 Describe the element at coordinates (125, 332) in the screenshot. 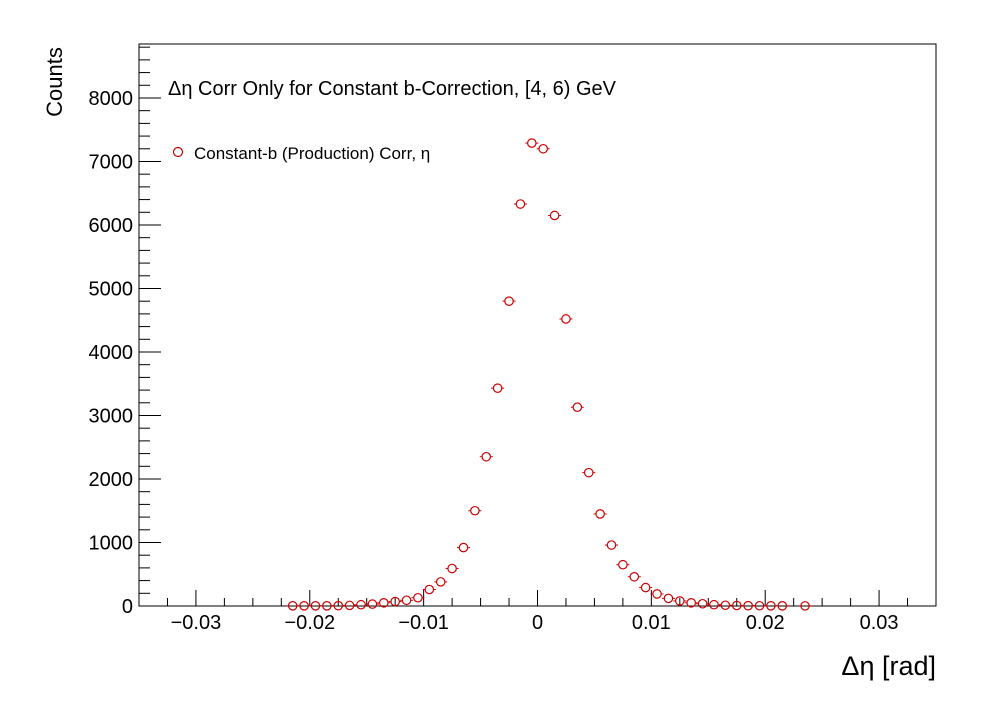

I see `y-axis-ticks: 0 1000 2000 3000 4000 5000 6000 7000 8000` at that location.